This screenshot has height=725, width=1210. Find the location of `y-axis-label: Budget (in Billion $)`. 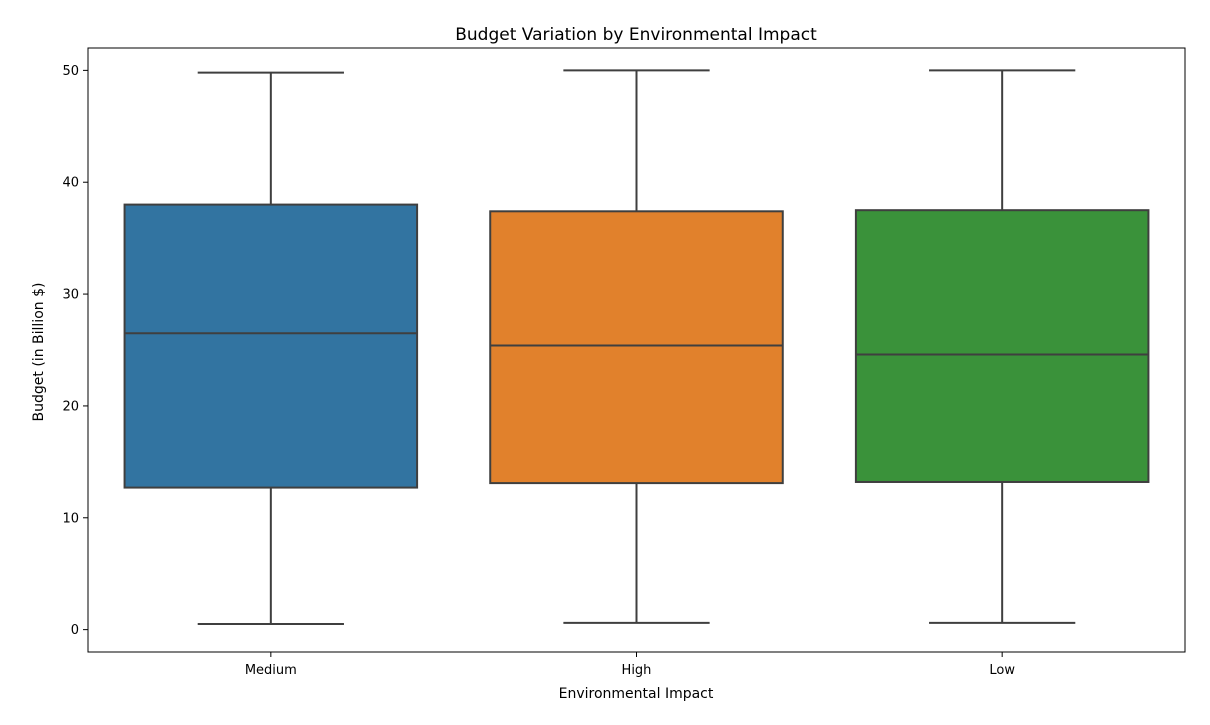

y-axis-label: Budget (in Billion $) is located at coordinates (39, 352).